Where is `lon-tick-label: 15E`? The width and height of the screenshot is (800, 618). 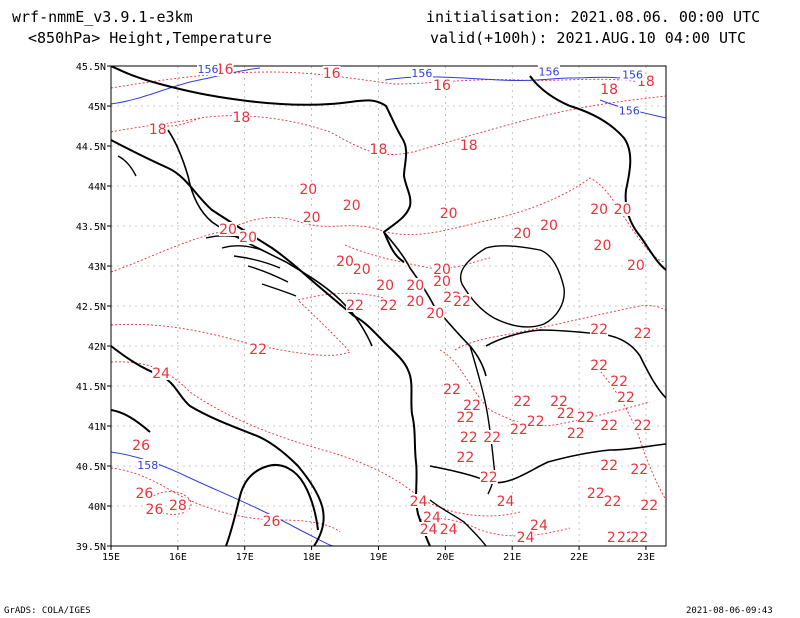 lon-tick-label: 15E is located at coordinates (111, 557).